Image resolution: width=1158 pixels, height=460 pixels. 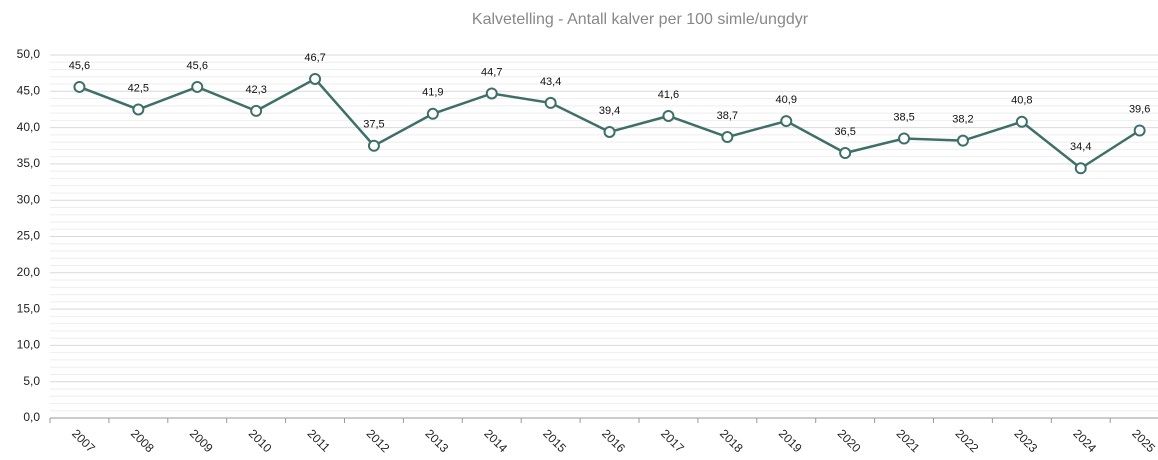 What do you see at coordinates (554, 440) in the screenshot?
I see `x-tick-label: 2015` at bounding box center [554, 440].